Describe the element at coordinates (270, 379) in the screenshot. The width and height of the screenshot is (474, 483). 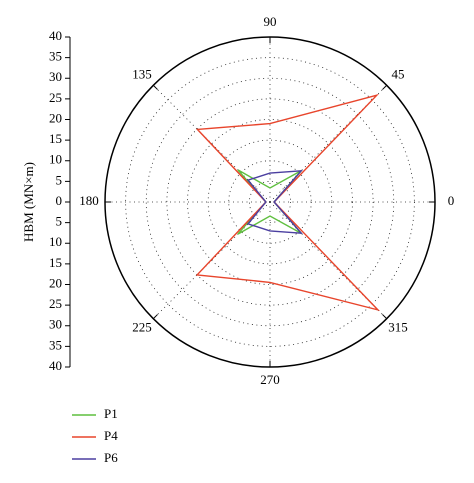
I see `theta-tick-label: 270` at that location.